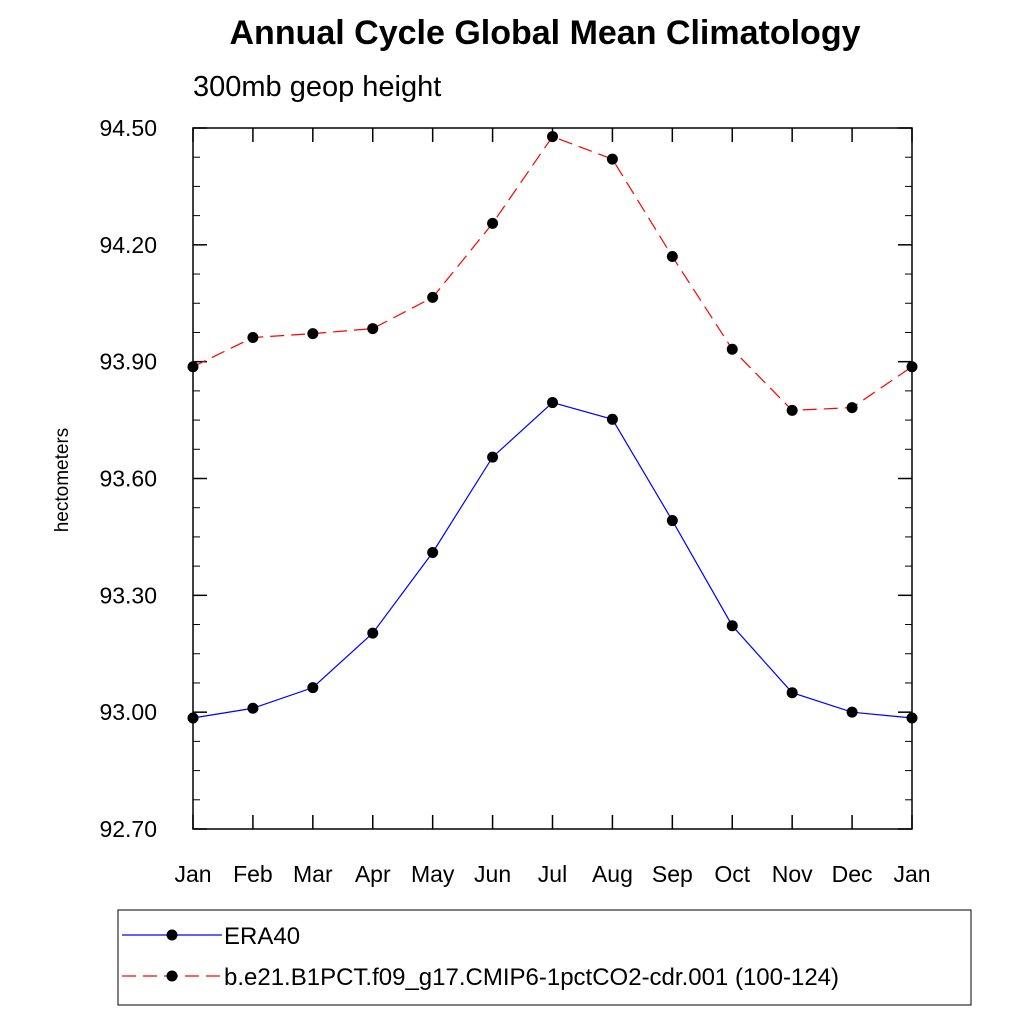  I want to click on chart-subtitle: 300mb geop height, so click(317, 87).